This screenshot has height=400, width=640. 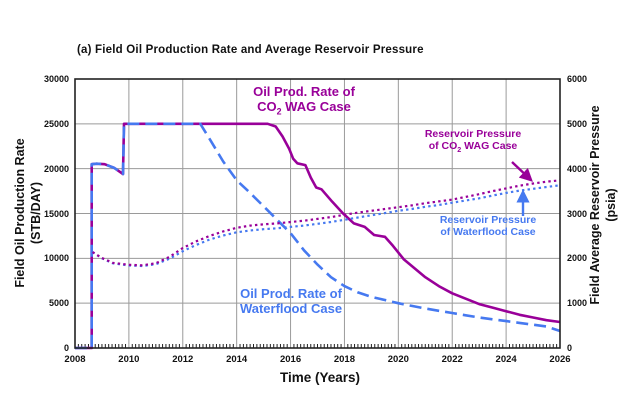 What do you see at coordinates (183, 359) in the screenshot?
I see `x-tick-label: 2012` at bounding box center [183, 359].